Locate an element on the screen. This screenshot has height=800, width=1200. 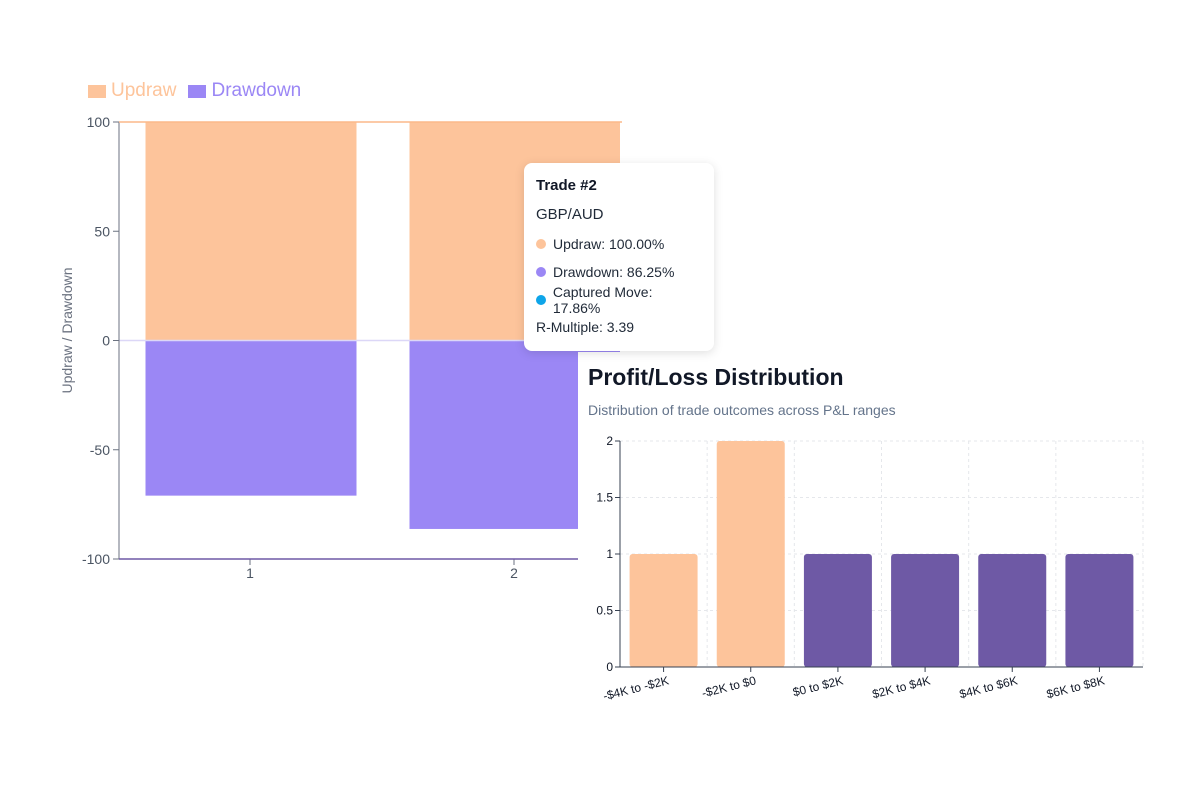
pl-x-tick-label-3: $2K to $4K is located at coordinates (901, 687).